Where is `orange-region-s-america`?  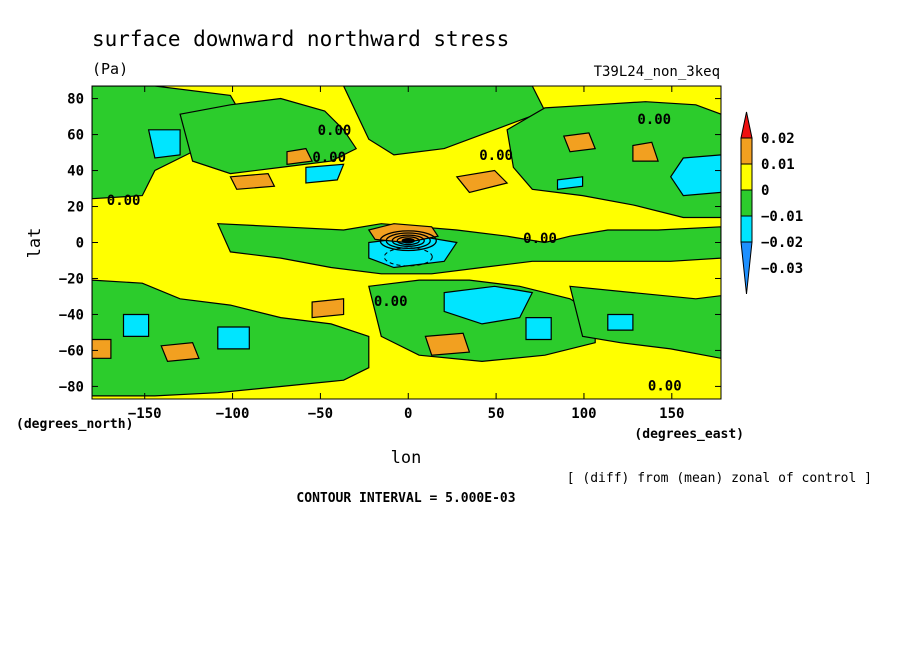
orange-region-s-america is located at coordinates (328, 308).